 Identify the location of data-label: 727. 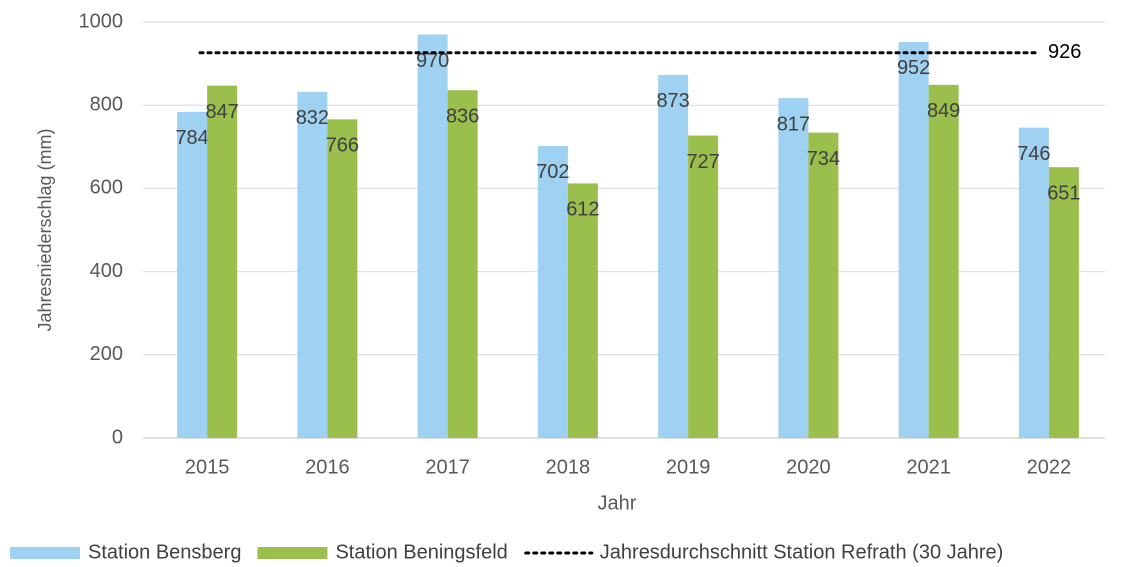
(702, 162).